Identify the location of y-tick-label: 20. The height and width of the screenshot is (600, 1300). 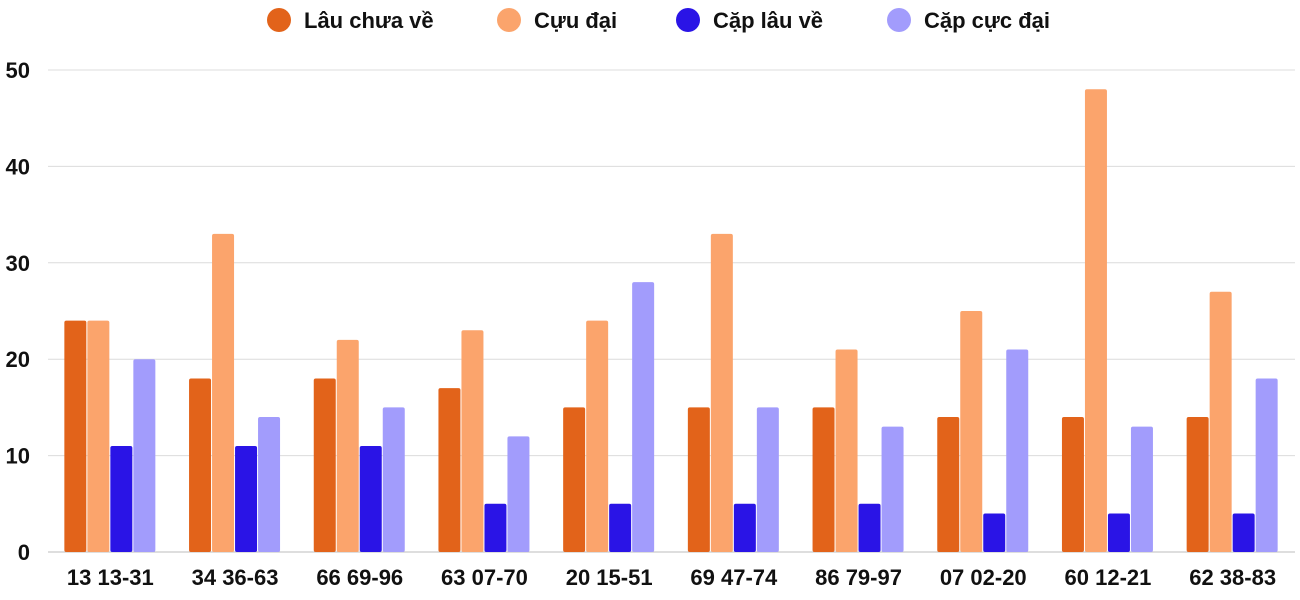
(18, 359).